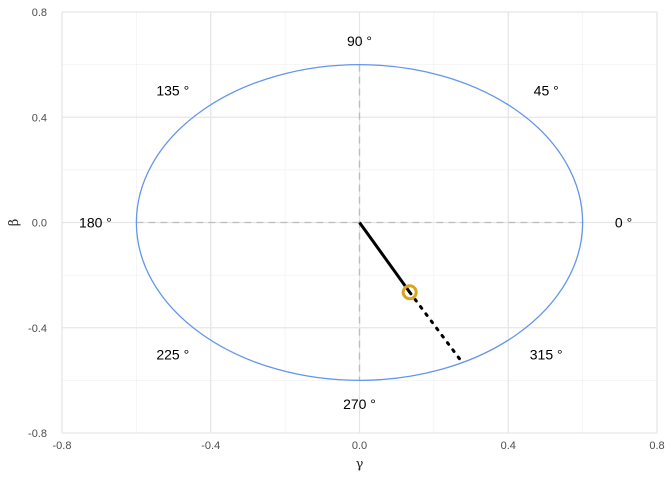 The height and width of the screenshot is (480, 672). What do you see at coordinates (14, 223) in the screenshot?
I see `y-axis-title: β` at bounding box center [14, 223].